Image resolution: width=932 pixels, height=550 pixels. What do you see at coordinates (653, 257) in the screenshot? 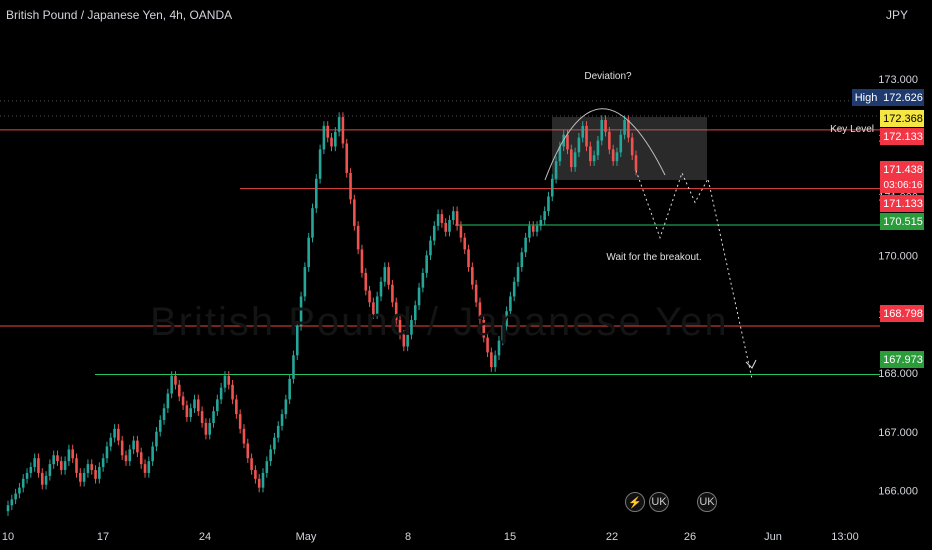
I see `breakout-annotation: Wait for the breakout.` at bounding box center [653, 257].